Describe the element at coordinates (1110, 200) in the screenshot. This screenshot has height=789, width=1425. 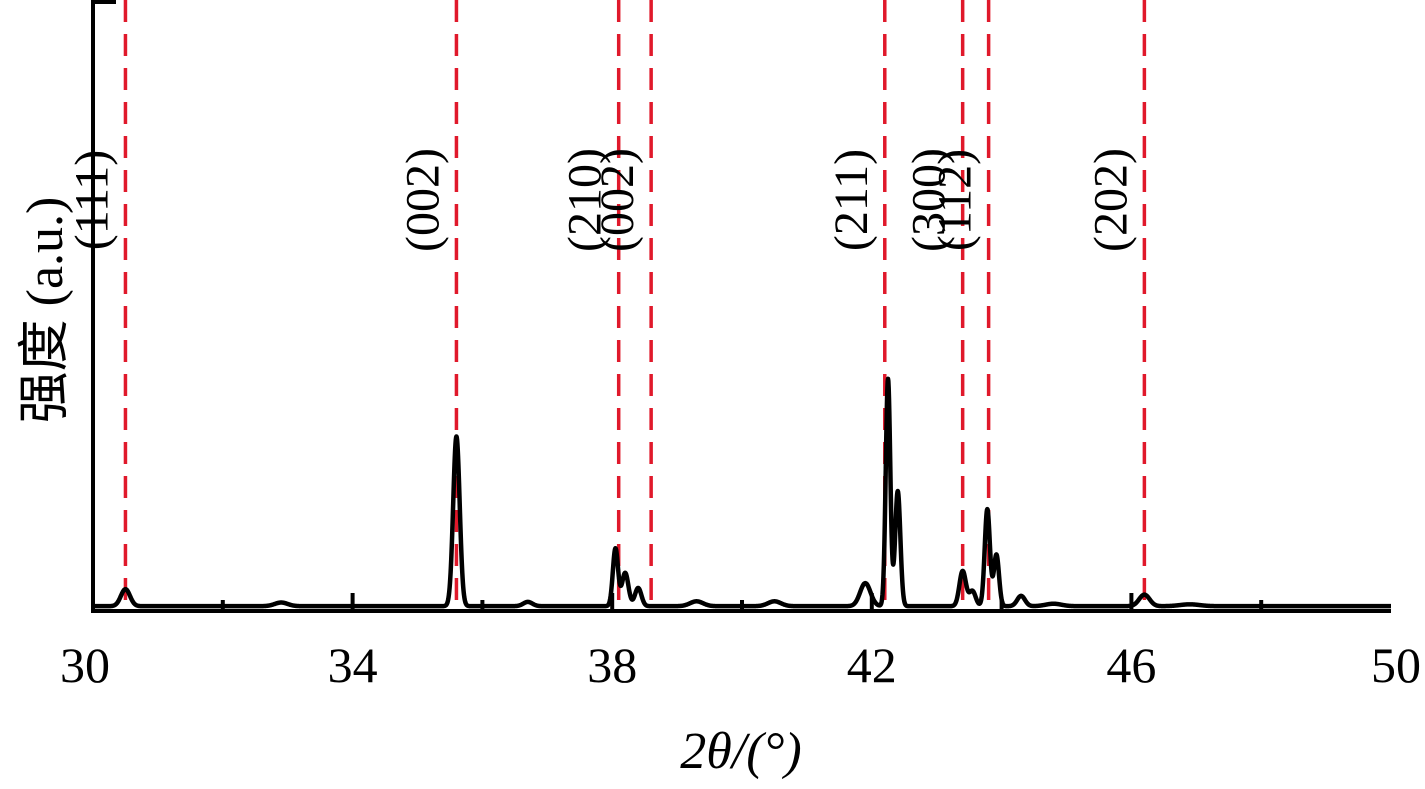
I see `peak-label: (202)` at that location.